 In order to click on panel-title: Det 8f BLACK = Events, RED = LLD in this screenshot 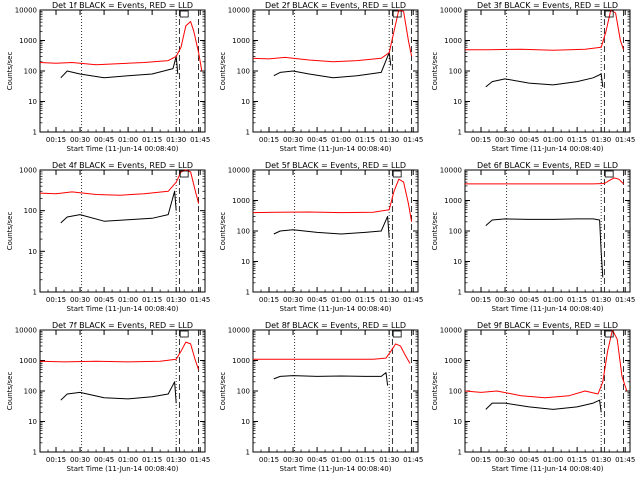, I will do `click(335, 325)`.